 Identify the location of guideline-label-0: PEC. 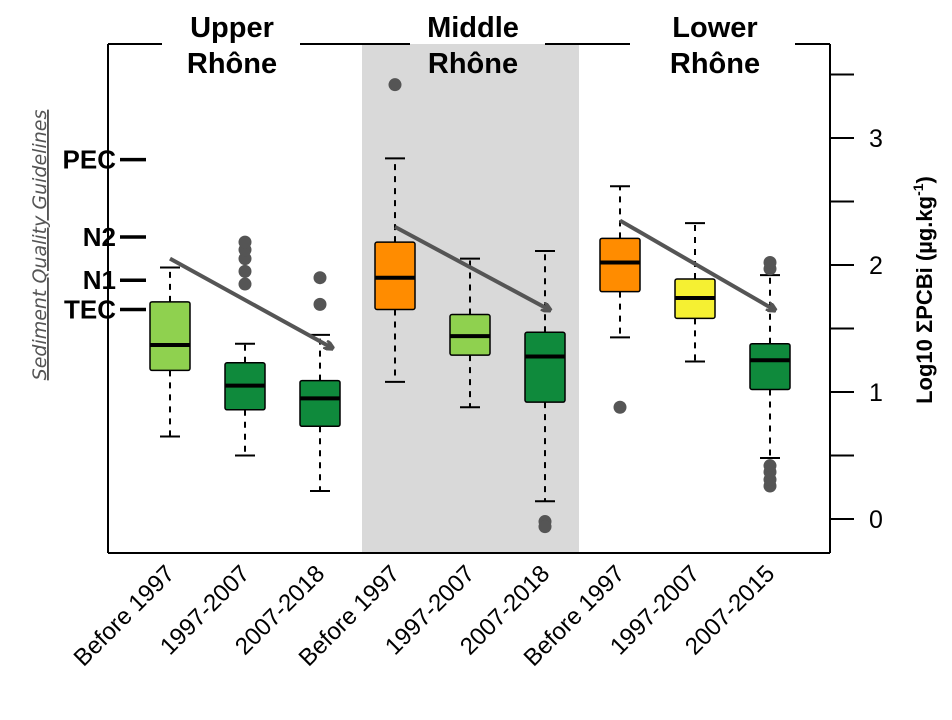
(90, 160).